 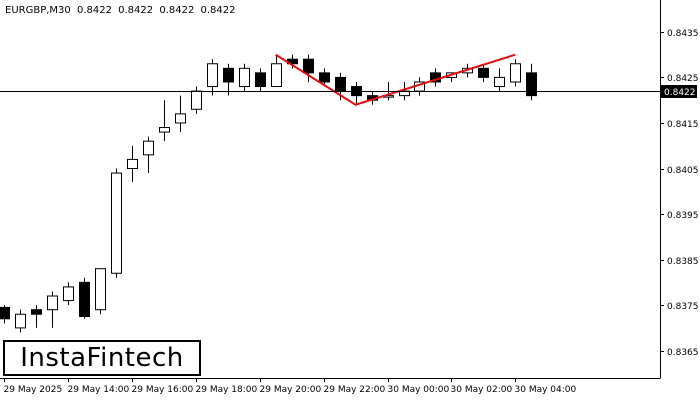 I want to click on time-tick-label: 29 May 20:00, so click(x=291, y=390).